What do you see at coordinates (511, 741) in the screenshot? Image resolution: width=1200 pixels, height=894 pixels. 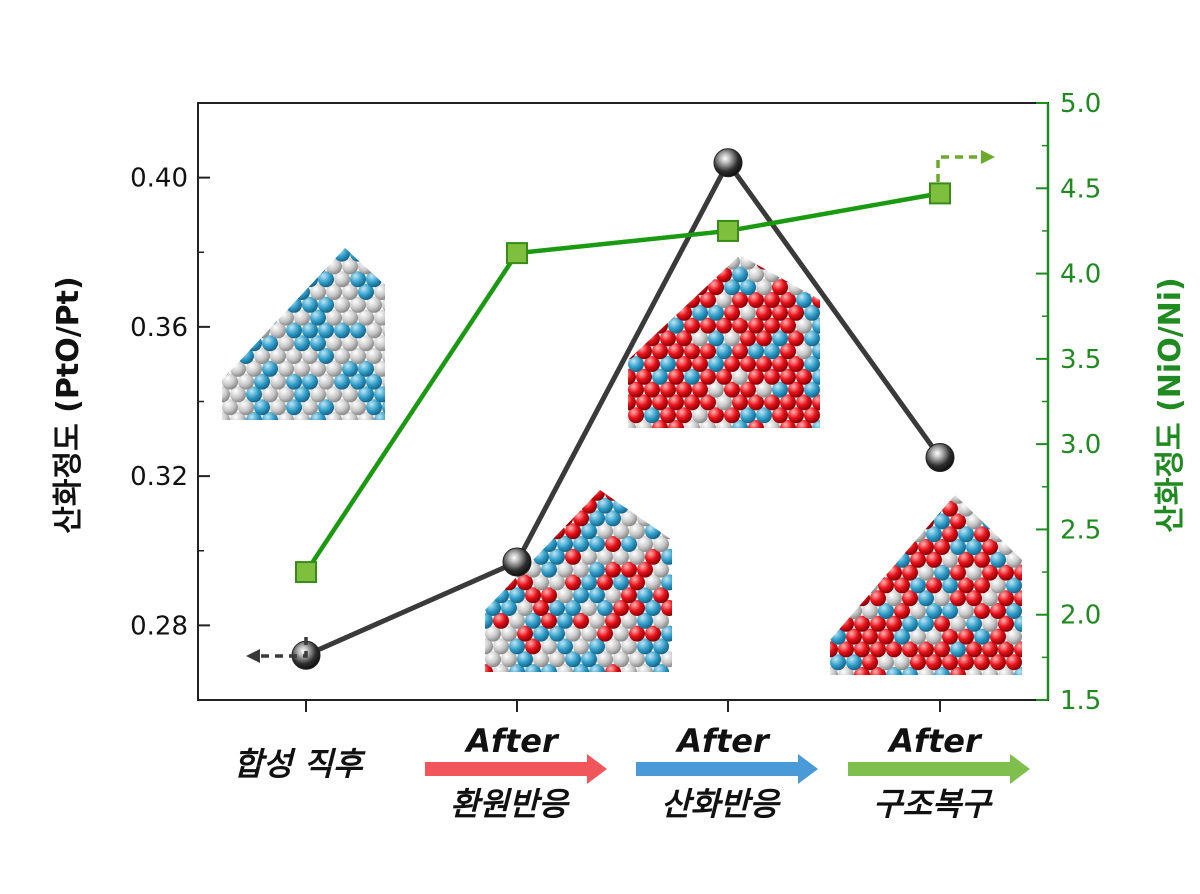 I see `category-prefix-label: After` at bounding box center [511, 741].